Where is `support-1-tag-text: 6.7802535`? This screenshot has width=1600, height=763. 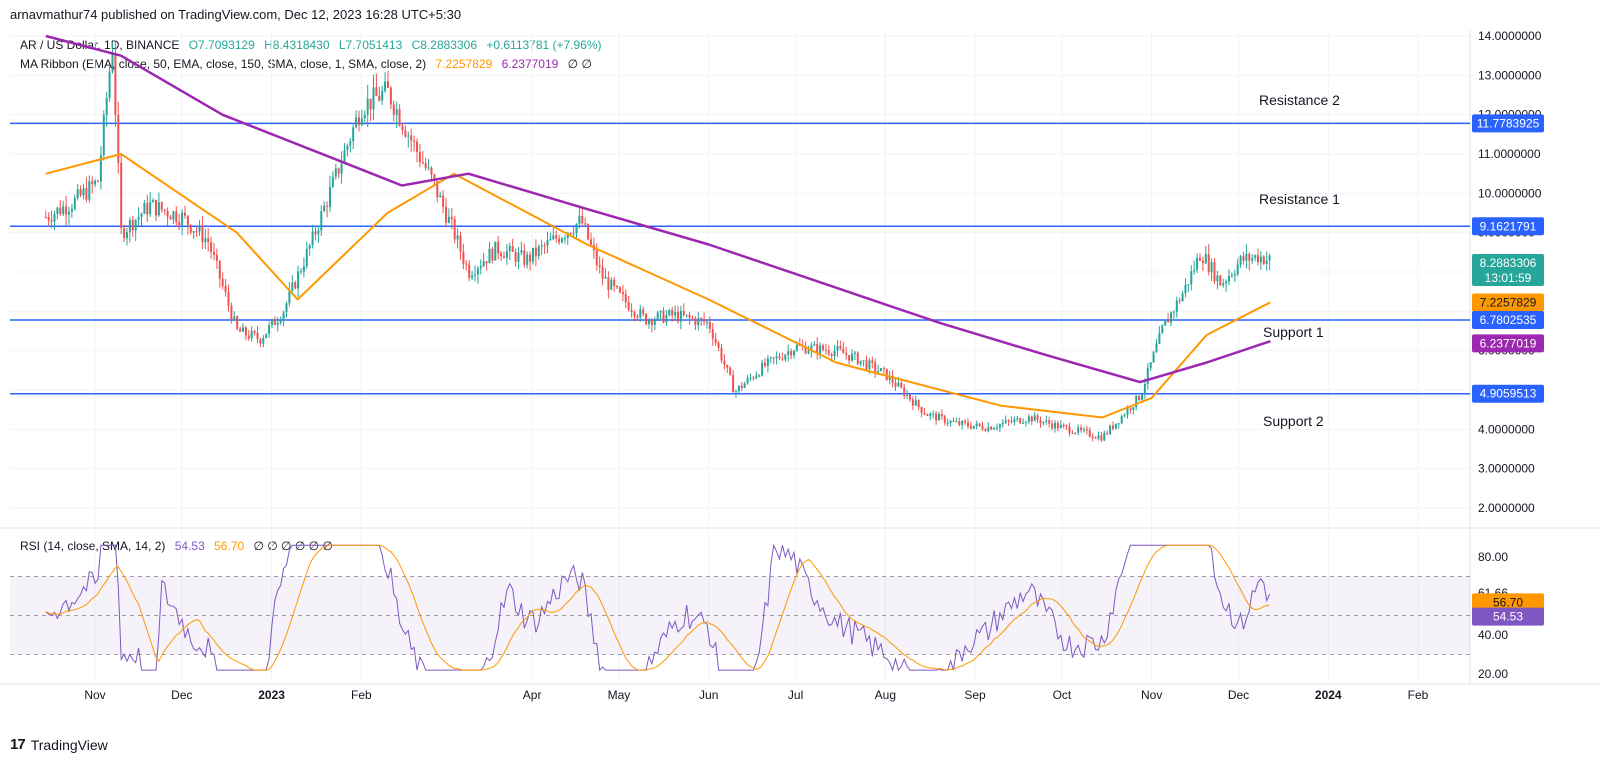 support-1-tag-text: 6.7802535 is located at coordinates (1508, 320).